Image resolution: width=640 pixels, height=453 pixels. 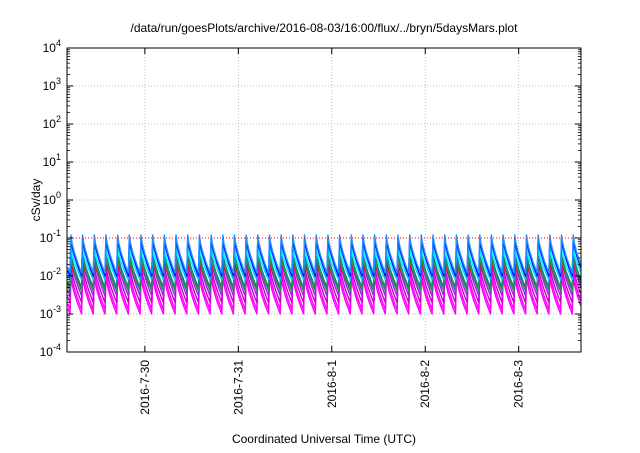 What do you see at coordinates (52, 84) in the screenshot?
I see `y-tick-label: 10³` at bounding box center [52, 84].